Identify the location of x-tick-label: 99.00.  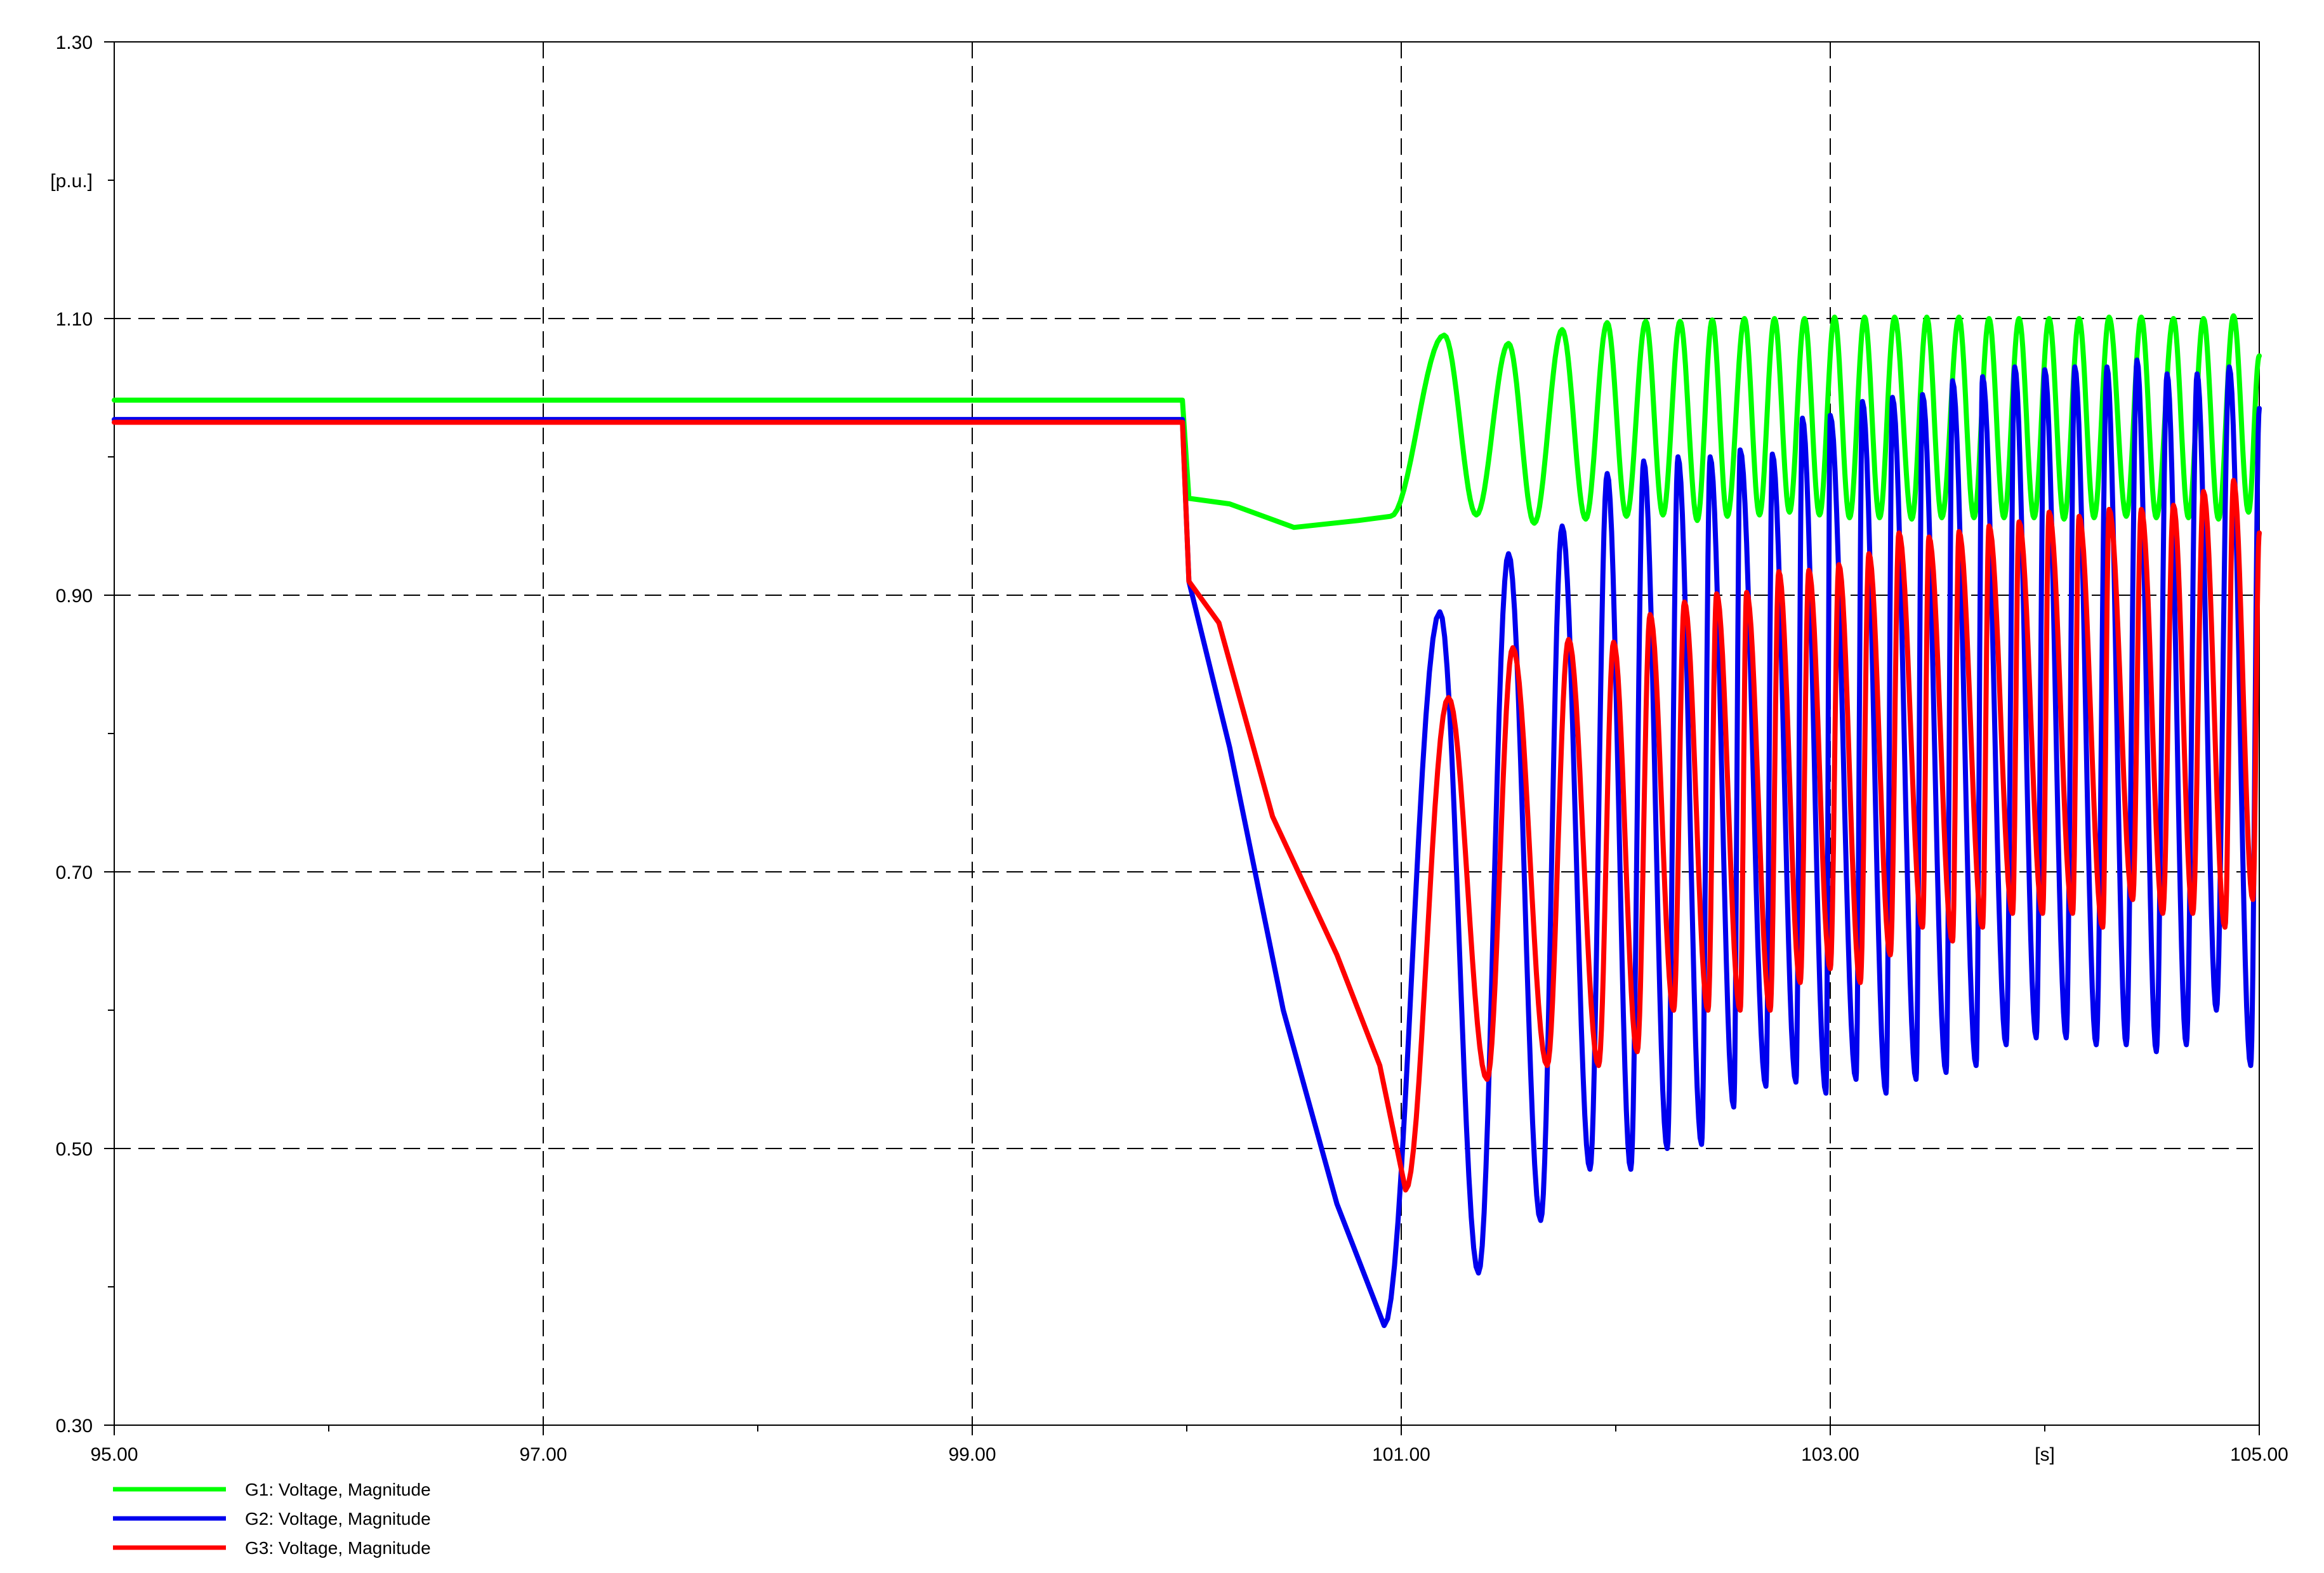
(972, 1454).